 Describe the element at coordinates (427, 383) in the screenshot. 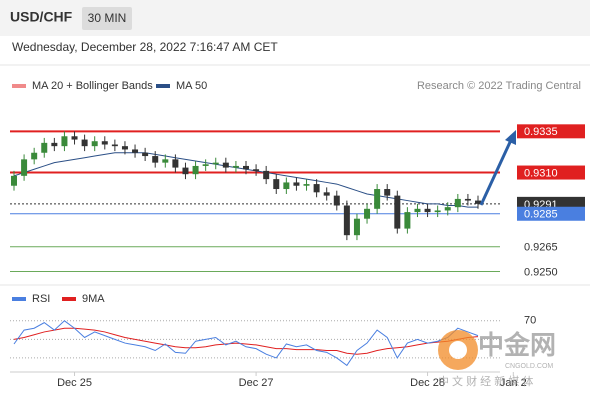

I see `x-tick-label: Dec 28` at that location.